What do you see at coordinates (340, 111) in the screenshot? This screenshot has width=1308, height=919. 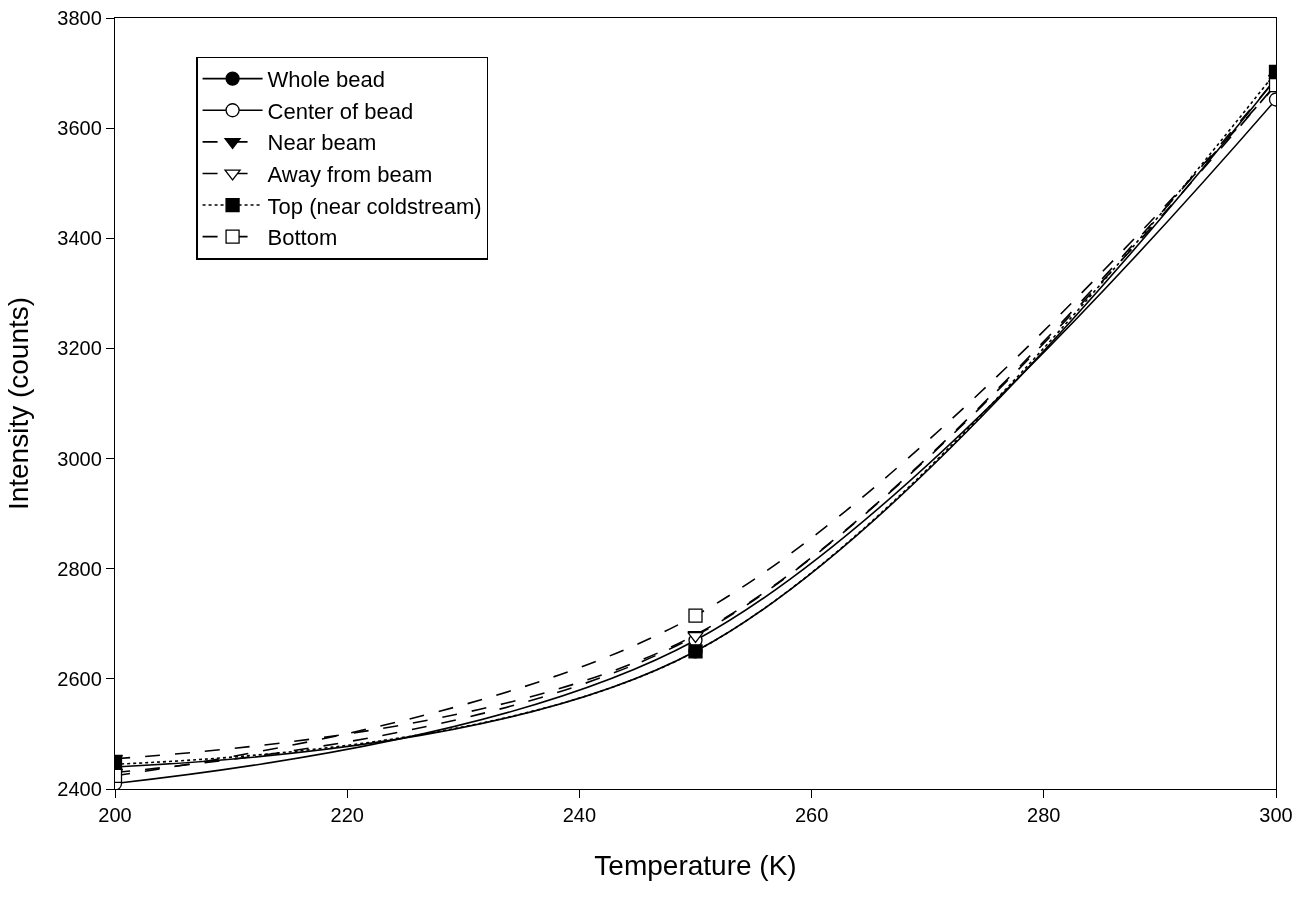 I see `legend-label: Center of bead` at bounding box center [340, 111].